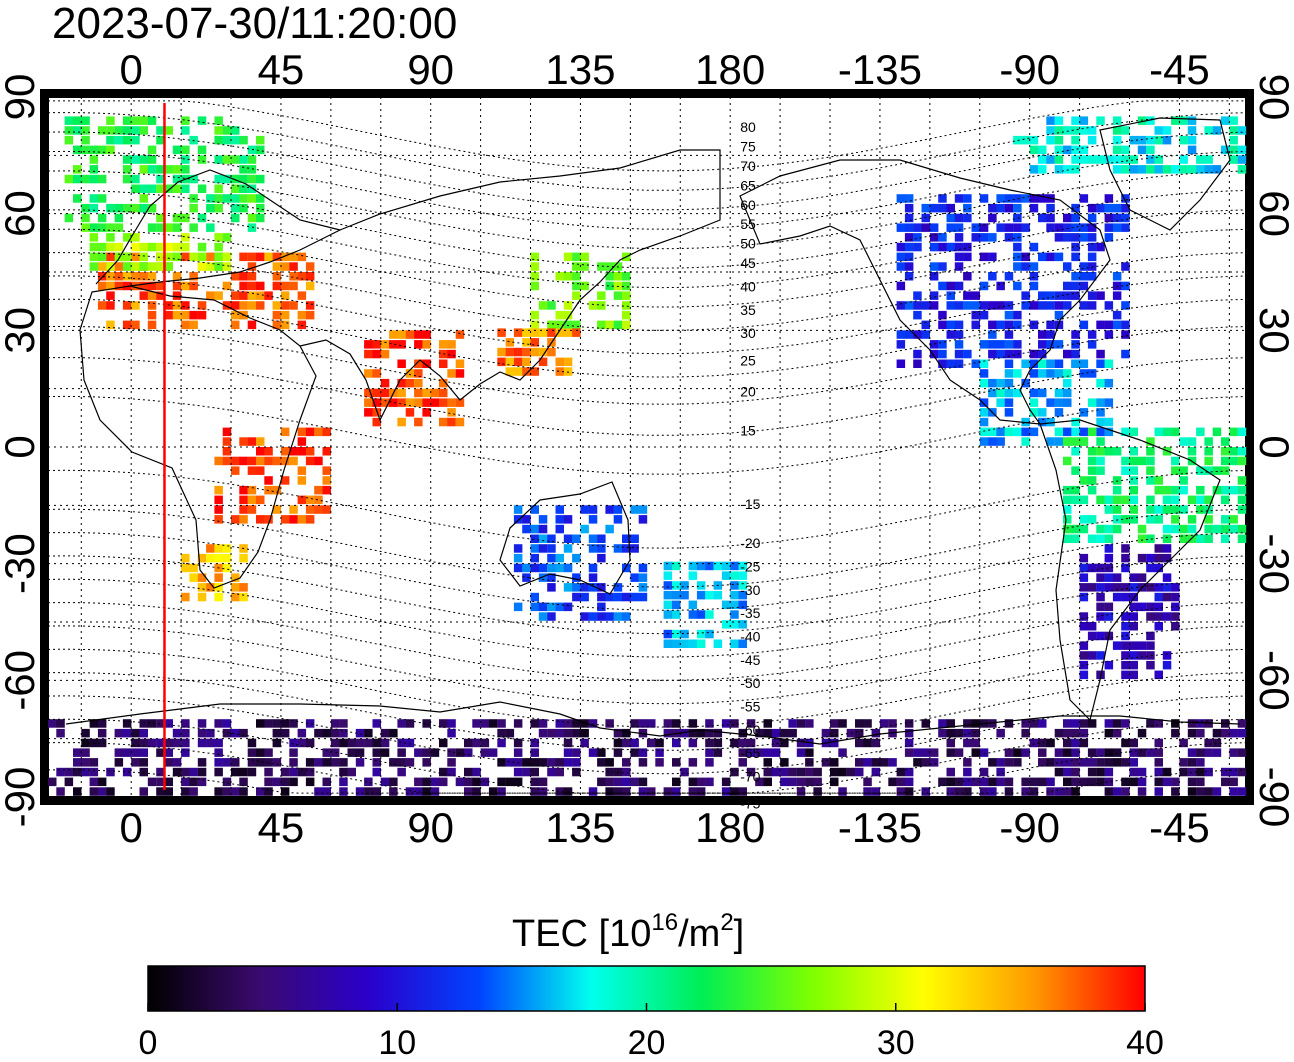  I want to click on colorbar-tick-marks: 0 10 20 30 40, so click(651, 1032).